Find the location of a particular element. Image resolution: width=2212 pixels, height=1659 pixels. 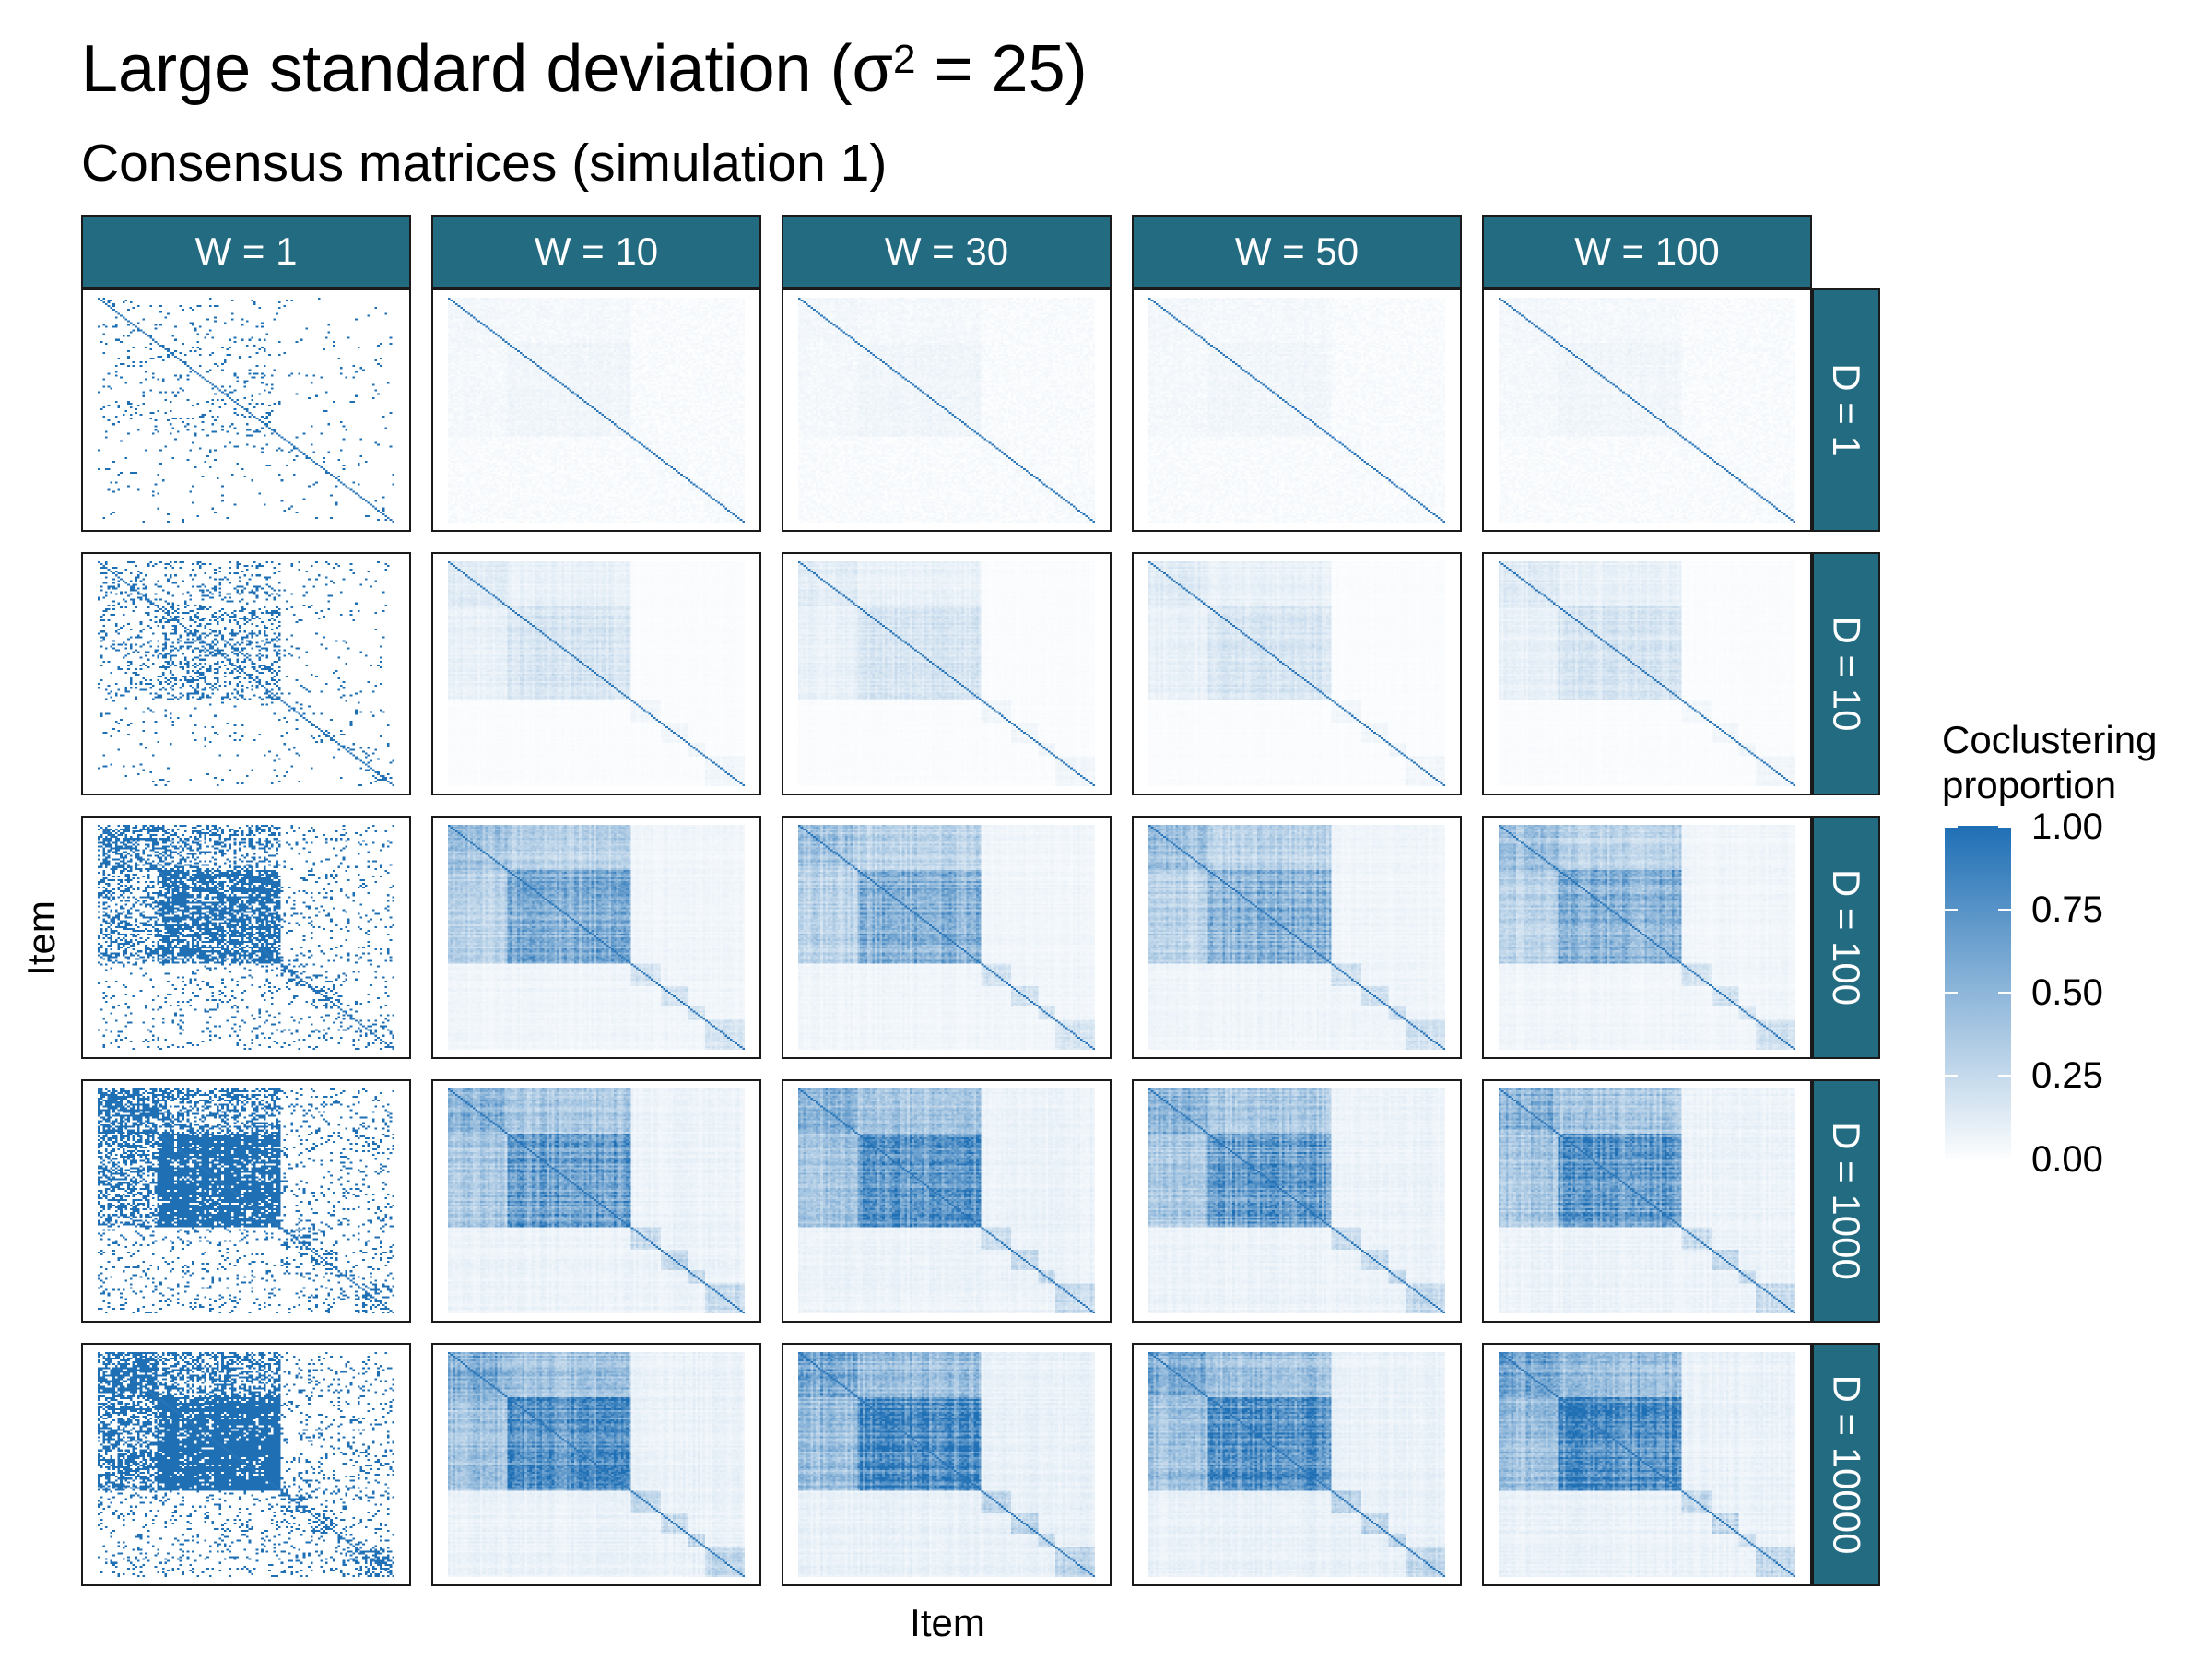

facet-strip-col-3: W = 30 is located at coordinates (947, 251).